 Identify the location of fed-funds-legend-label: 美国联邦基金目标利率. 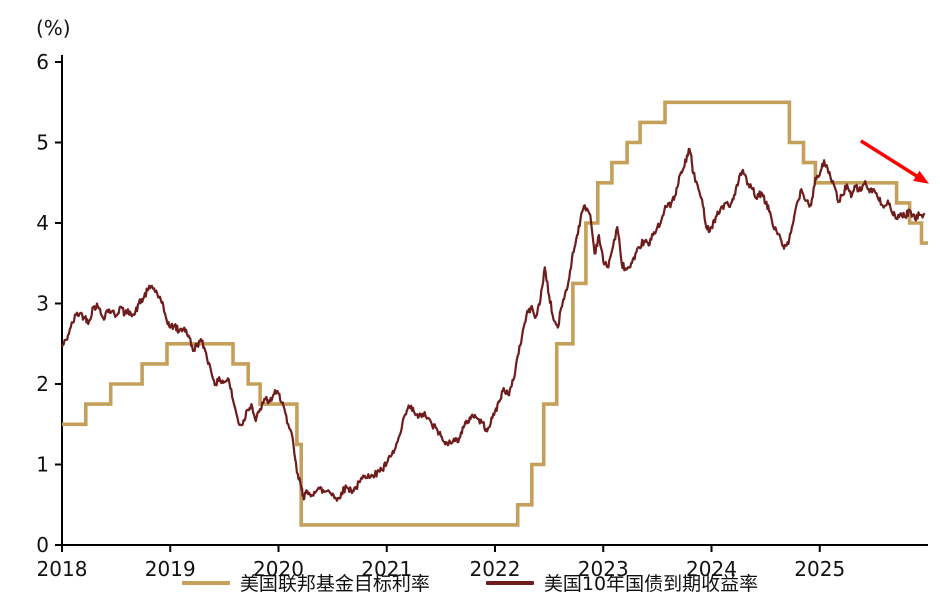
(334, 584).